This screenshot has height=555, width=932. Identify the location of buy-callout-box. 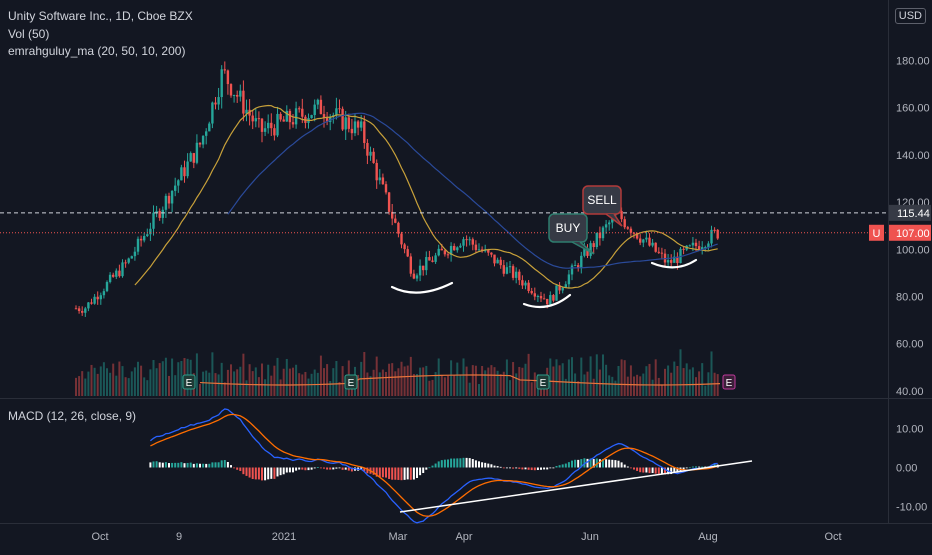
(568, 228).